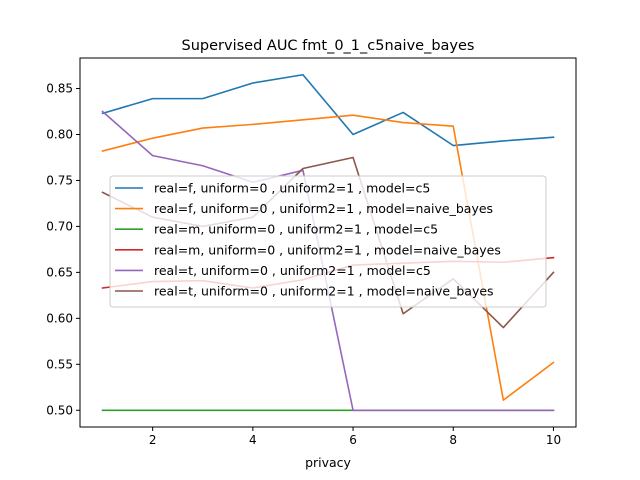  What do you see at coordinates (328, 46) in the screenshot?
I see `chart-title: Supervised AUC fmt_0_1_c5naive_bayes` at bounding box center [328, 46].